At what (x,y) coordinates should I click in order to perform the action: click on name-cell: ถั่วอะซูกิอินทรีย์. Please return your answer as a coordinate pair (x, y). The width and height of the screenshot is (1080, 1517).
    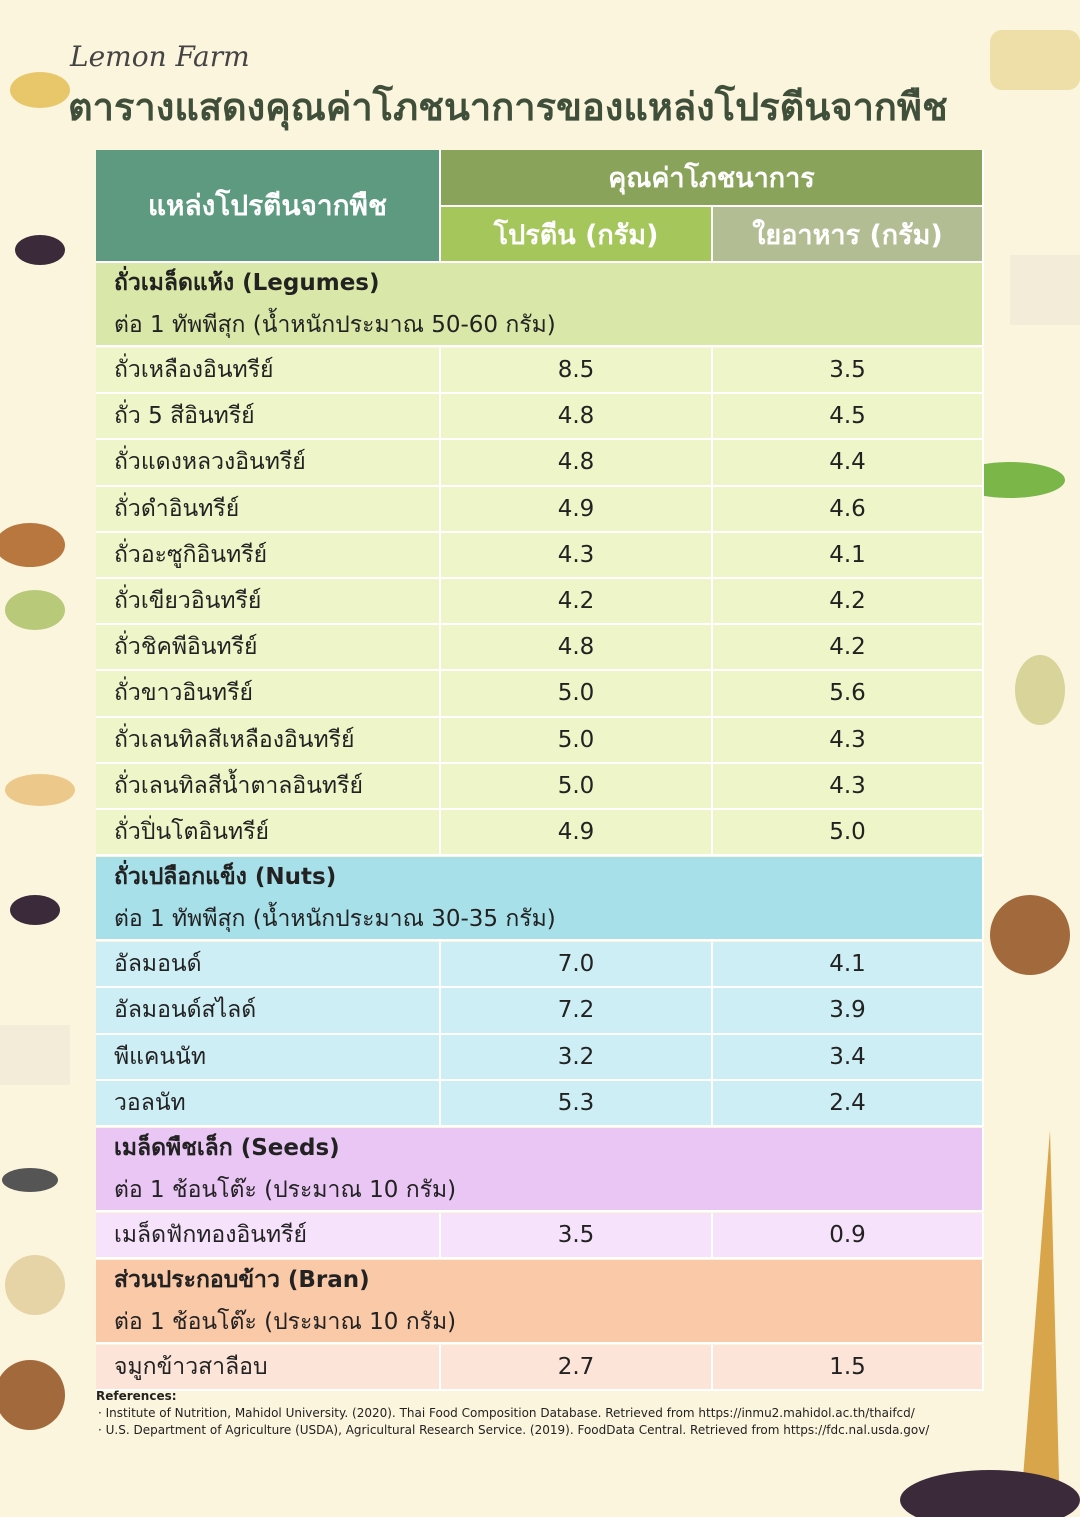
    Looking at the image, I should click on (268, 555).